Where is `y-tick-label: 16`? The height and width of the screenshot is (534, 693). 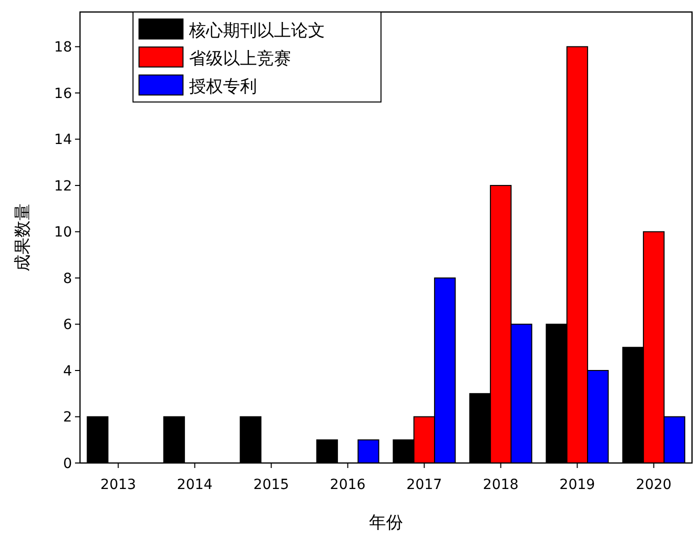 y-tick-label: 16 is located at coordinates (63, 94).